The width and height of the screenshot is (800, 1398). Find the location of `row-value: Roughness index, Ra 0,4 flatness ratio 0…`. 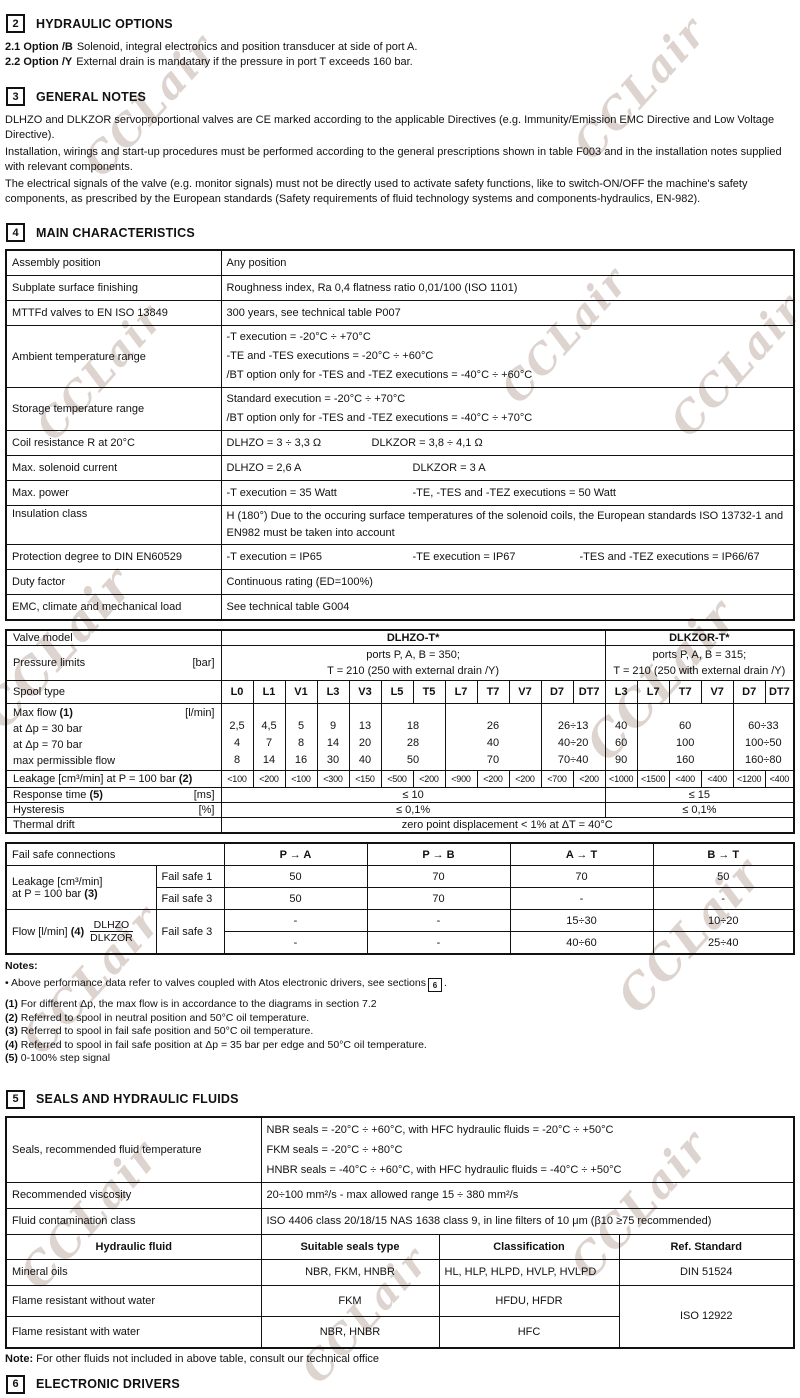

row-value: Roughness index, Ra 0,4 flatness ratio 0… is located at coordinates (507, 288).